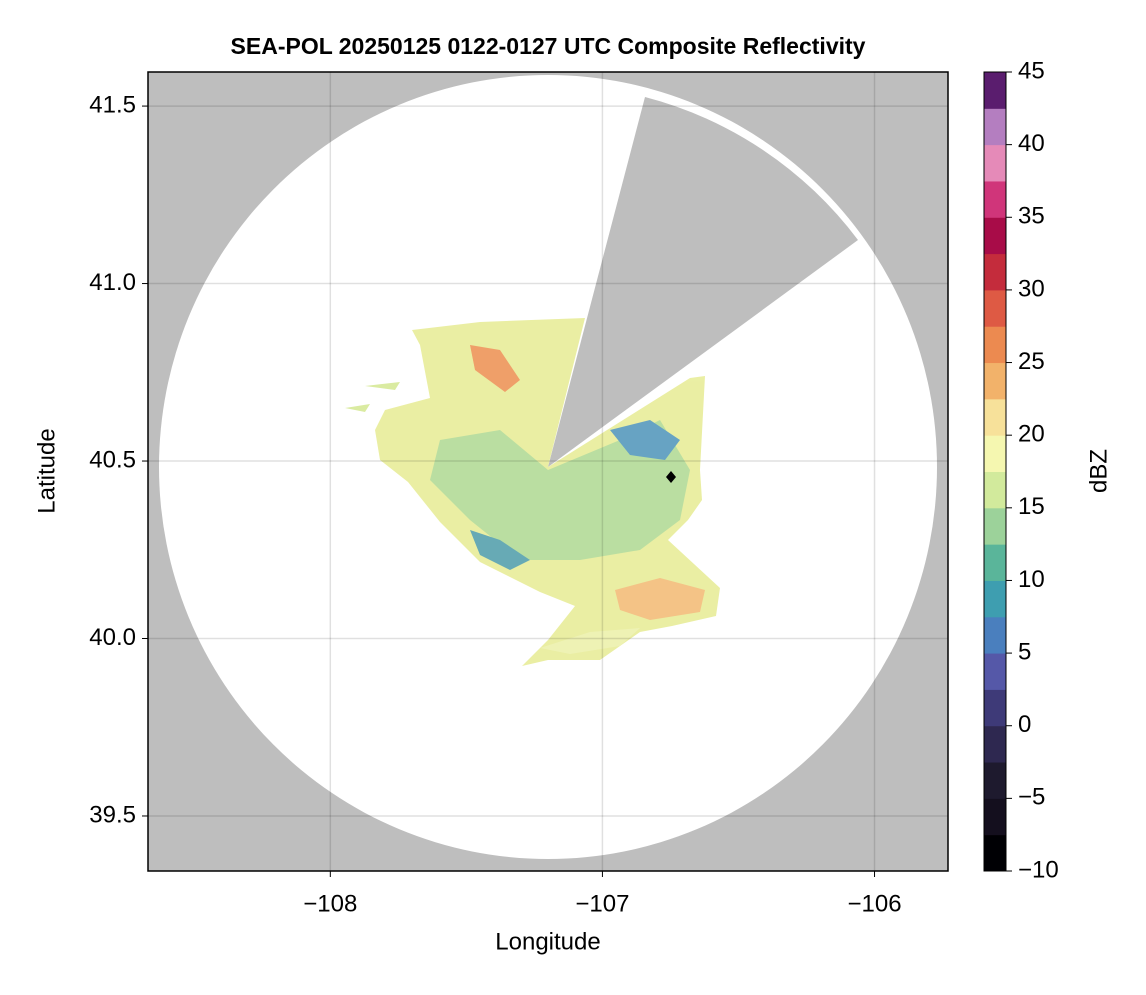 This screenshot has height=995, width=1146. I want to click on x-axis-label: Longitude, so click(547, 941).